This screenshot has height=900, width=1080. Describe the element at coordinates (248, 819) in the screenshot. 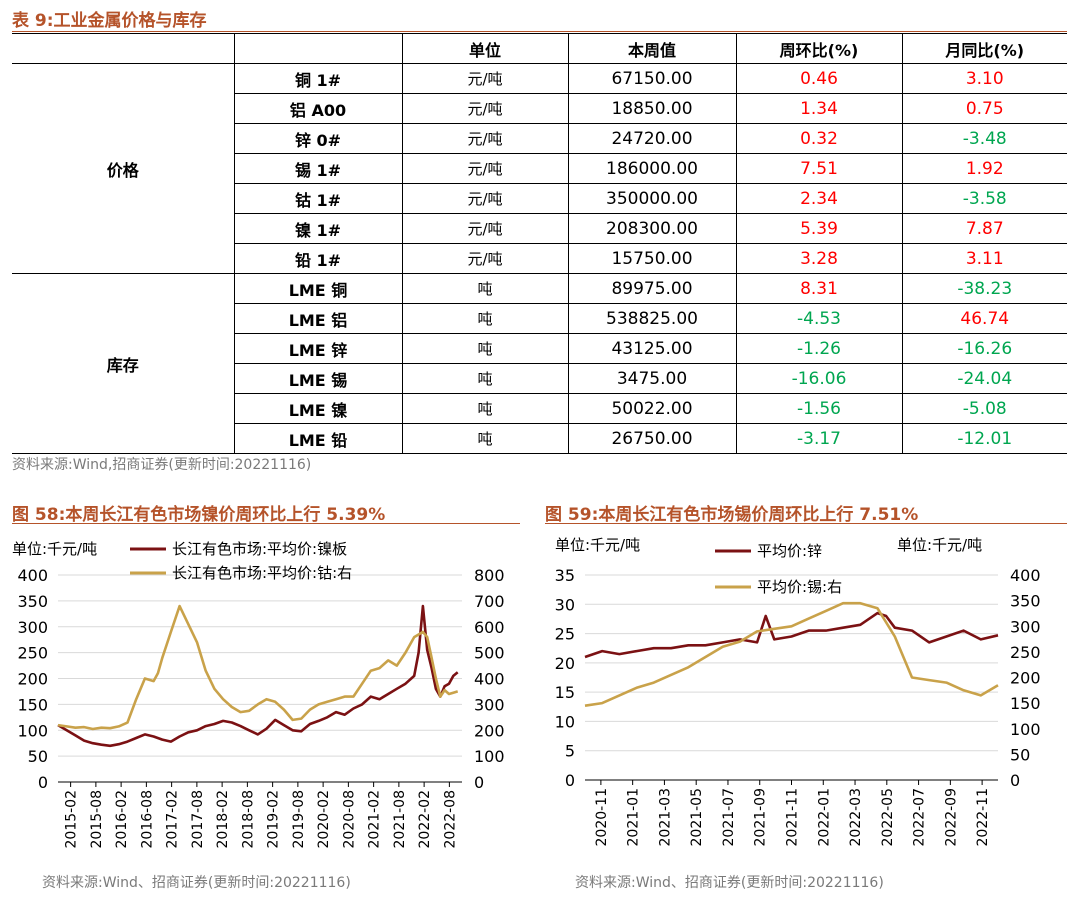

I see `x-tick-label: 2018-08` at that location.